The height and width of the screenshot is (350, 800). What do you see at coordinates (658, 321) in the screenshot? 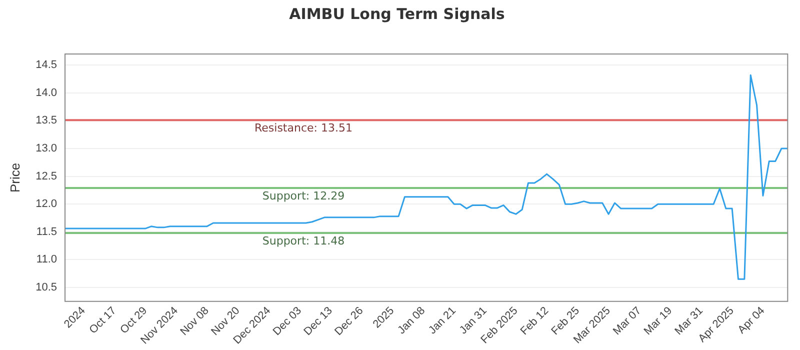
I see `x-tick-label: Mar 19` at bounding box center [658, 321].